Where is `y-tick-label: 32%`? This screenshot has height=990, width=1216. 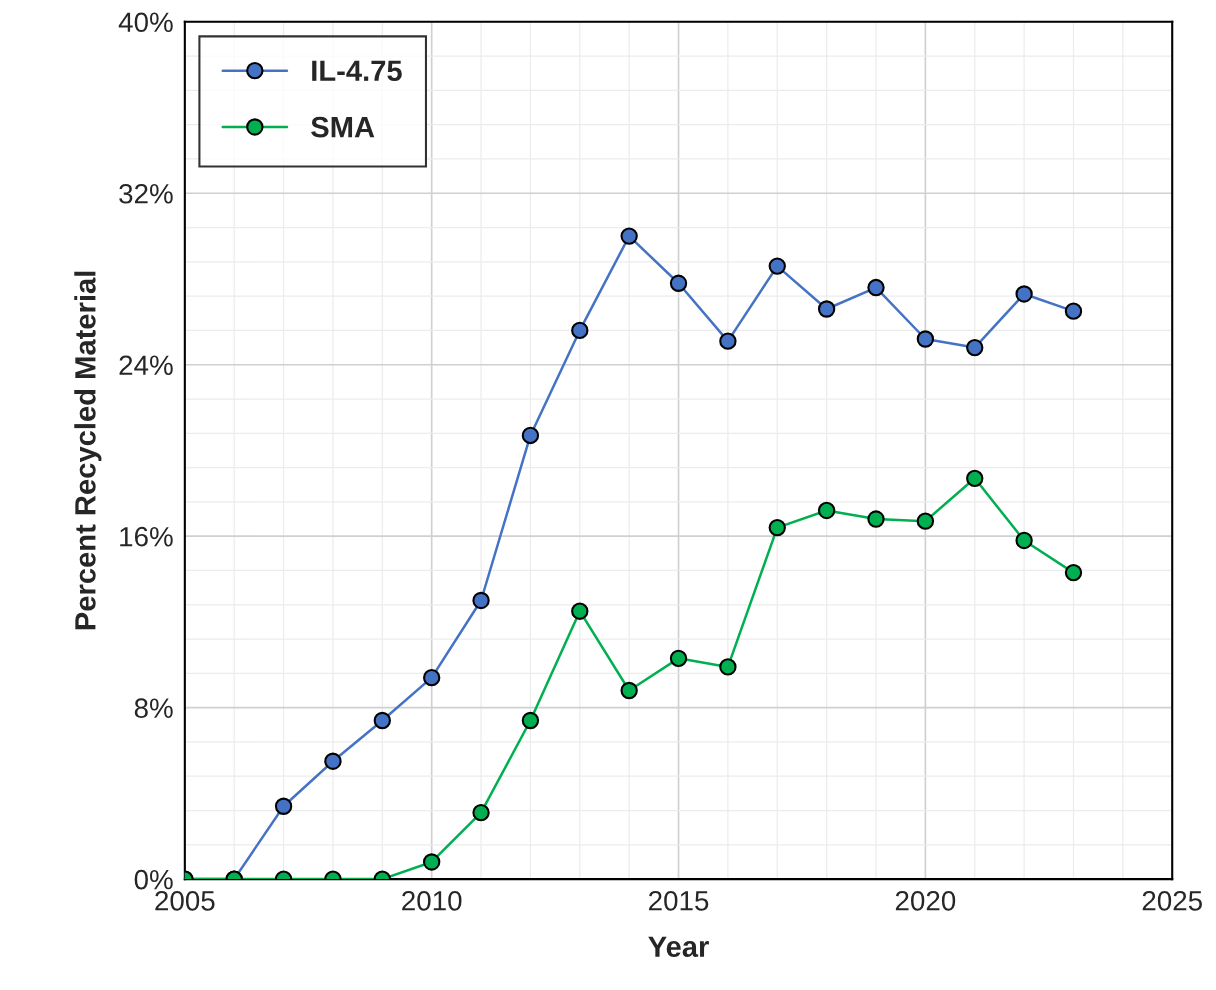 y-tick-label: 32% is located at coordinates (146, 193).